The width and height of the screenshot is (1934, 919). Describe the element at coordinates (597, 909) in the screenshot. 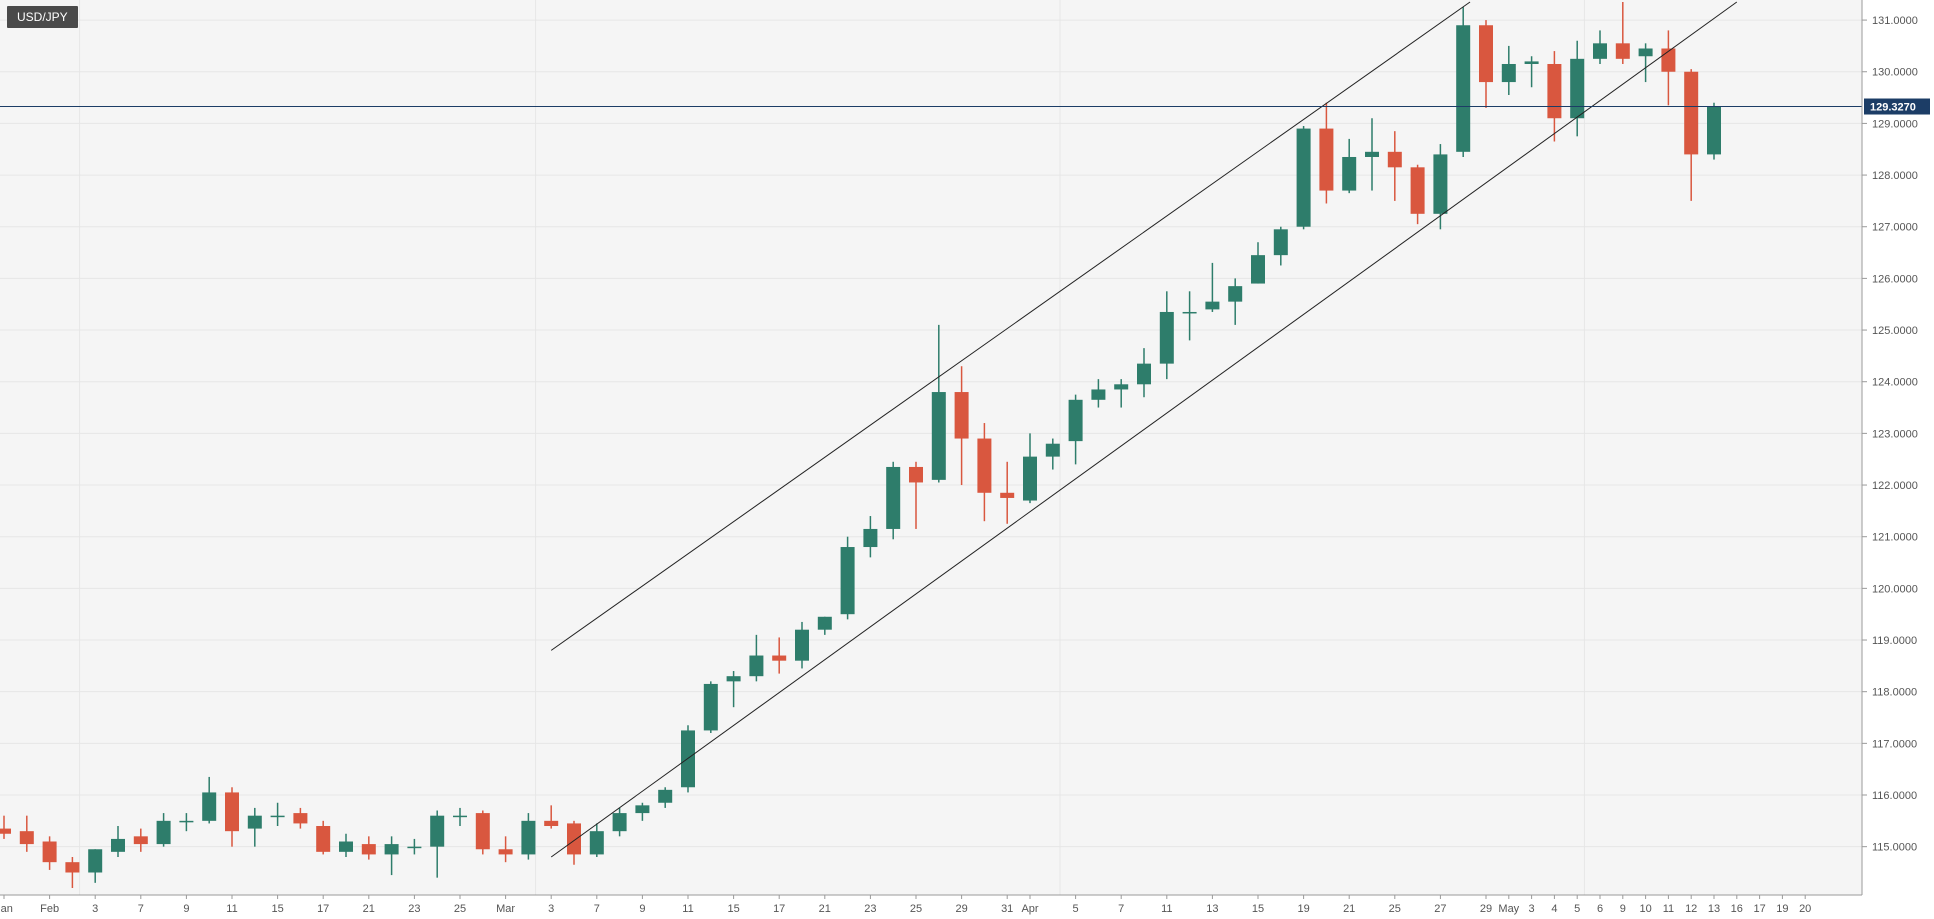

I see `x-tick-label: 7` at that location.